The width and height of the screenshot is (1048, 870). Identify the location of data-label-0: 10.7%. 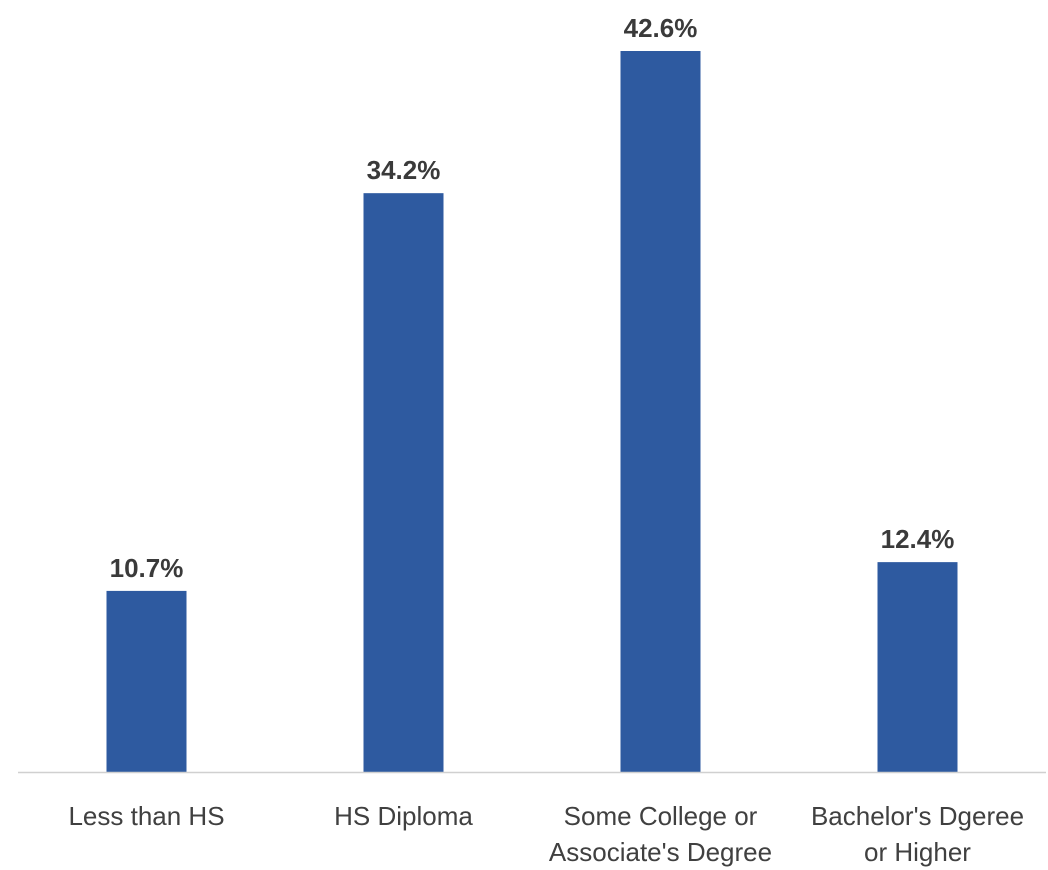
(147, 568).